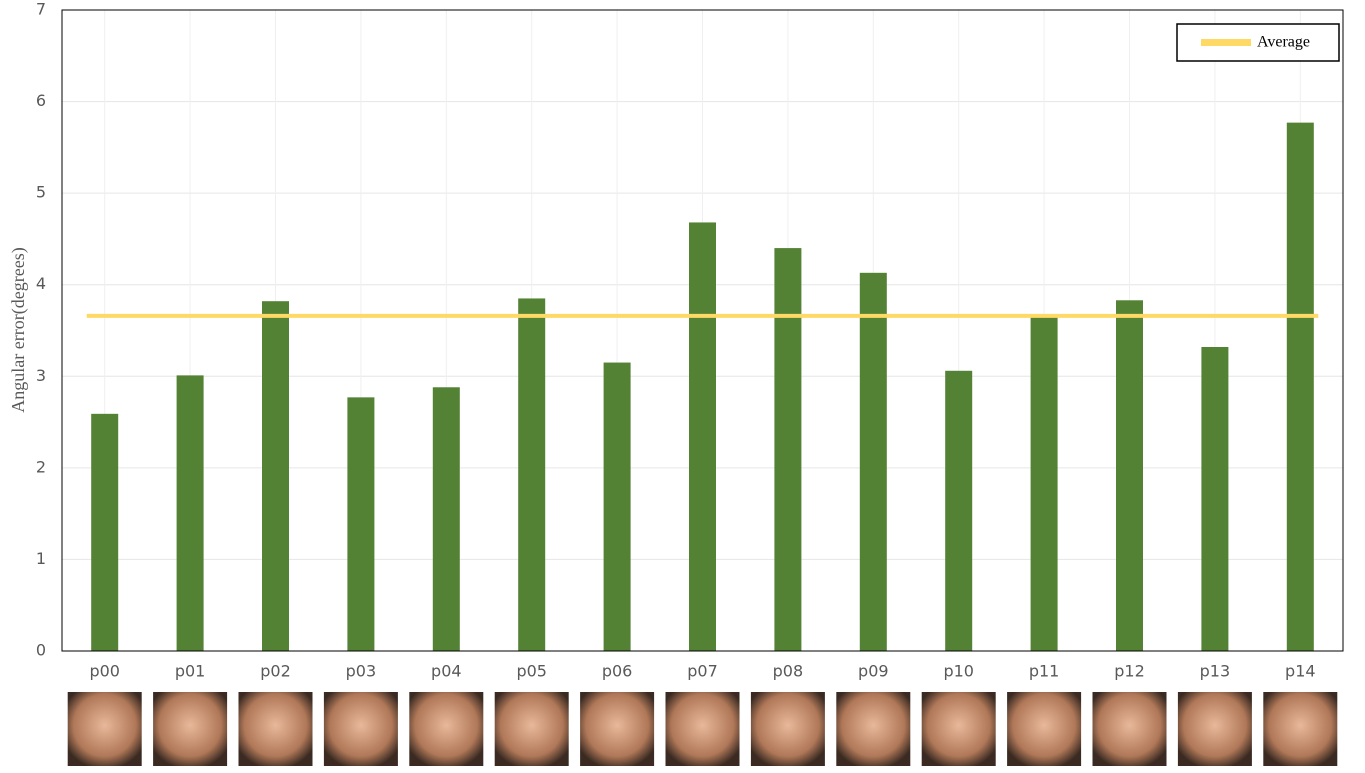 Image resolution: width=1365 pixels, height=773 pixels. What do you see at coordinates (531, 671) in the screenshot?
I see `x-tick-label: p05` at bounding box center [531, 671].